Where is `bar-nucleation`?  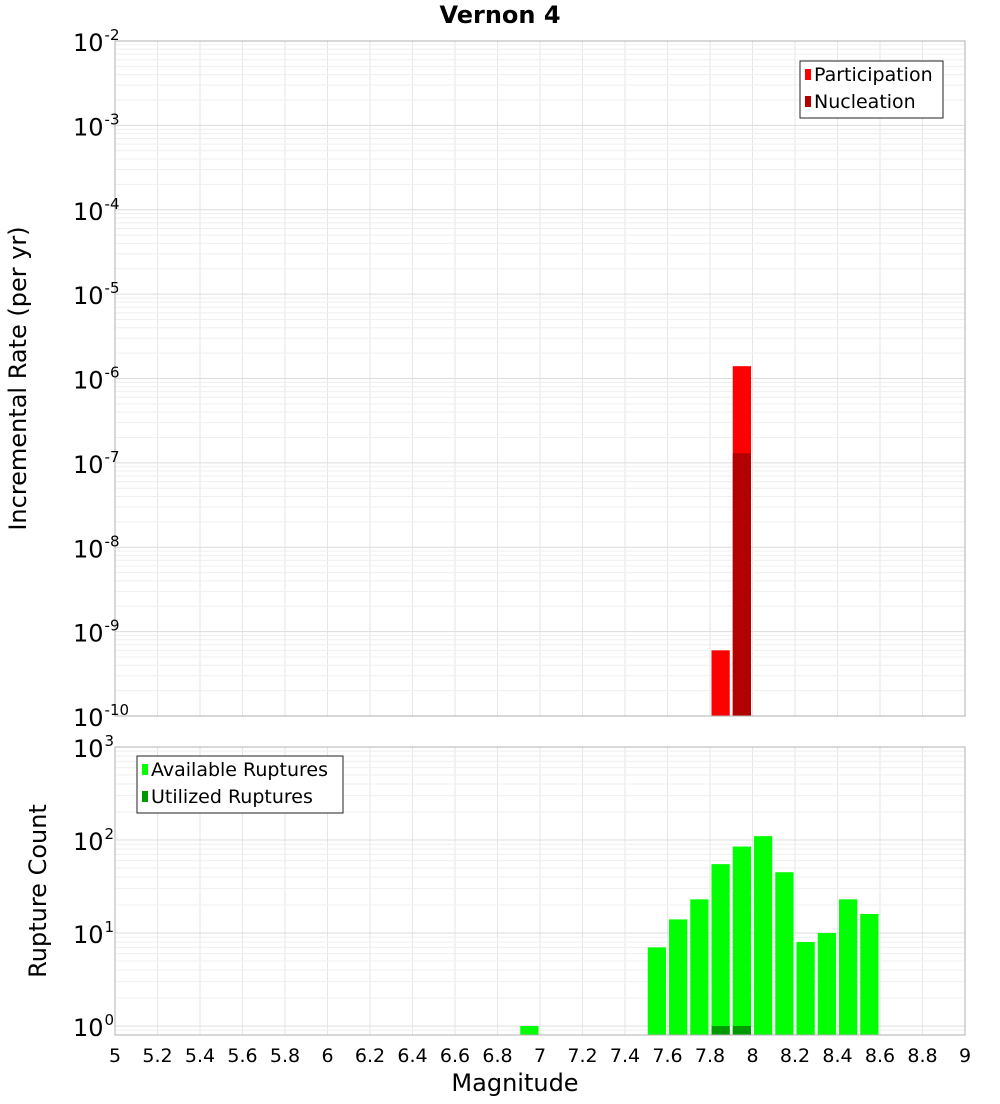 bar-nucleation is located at coordinates (741, 584).